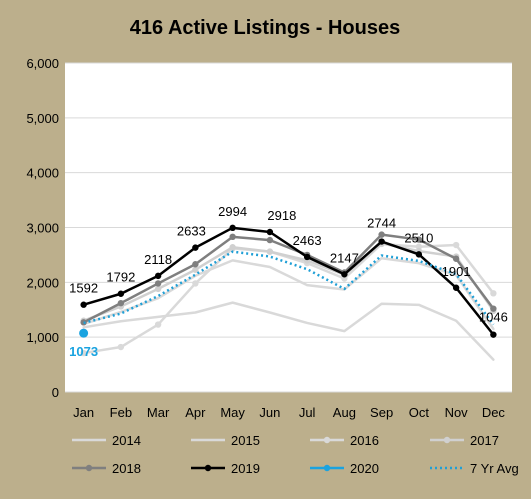 This screenshot has width=531, height=499. I want to click on x-tick-label: Jan, so click(83, 412).